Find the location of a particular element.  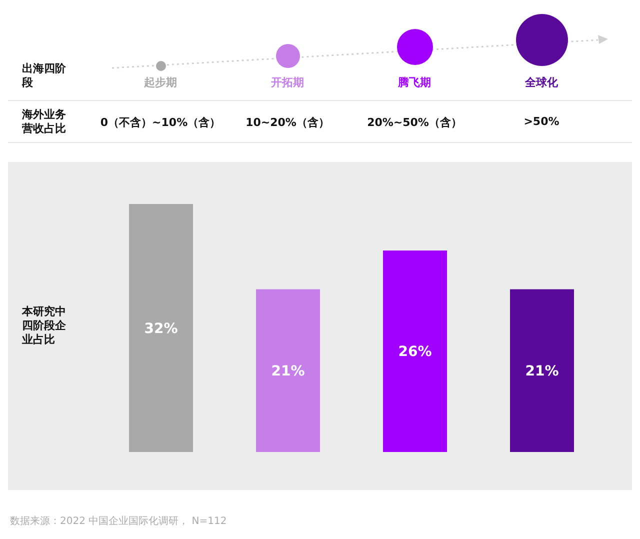

text: 0（不含）~10%（含） is located at coordinates (160, 122).